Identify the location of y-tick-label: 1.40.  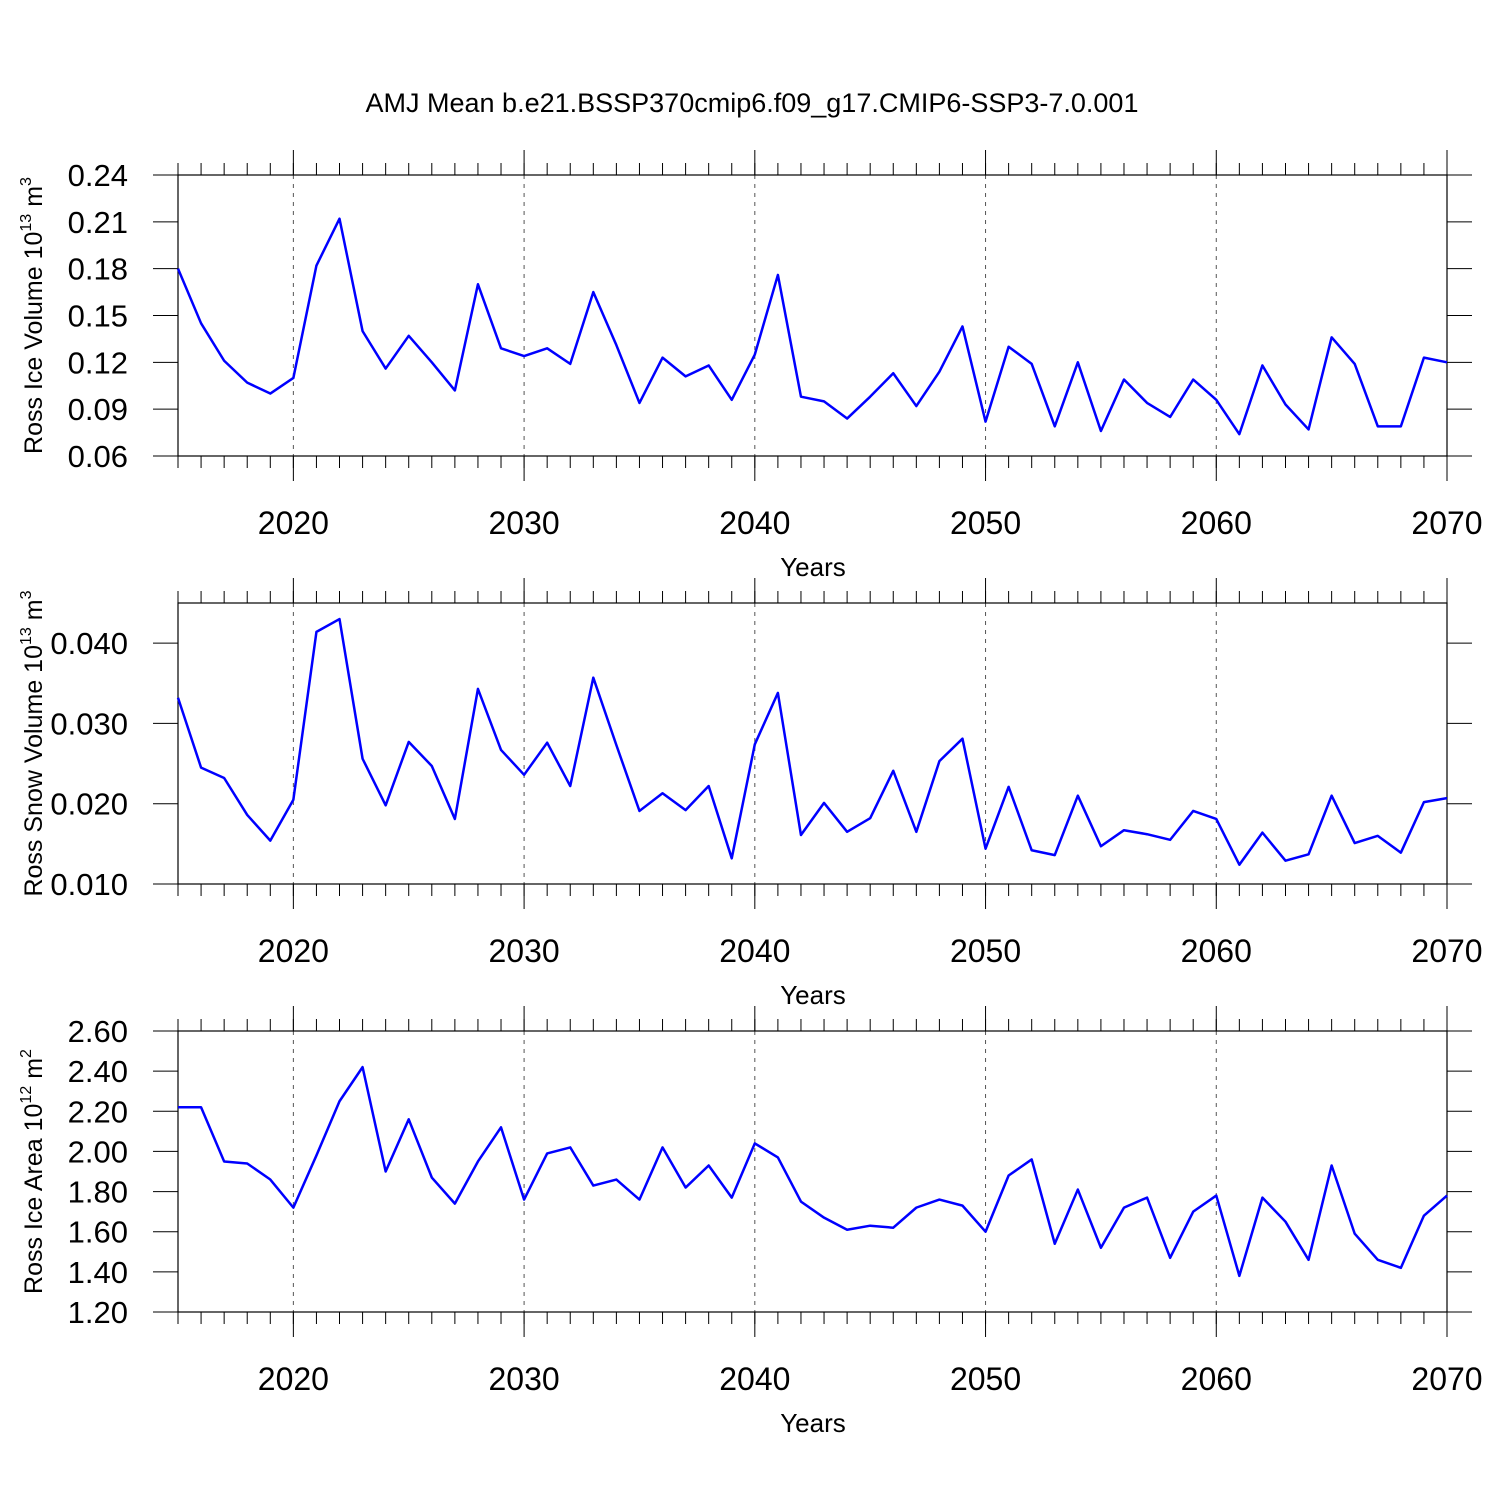
(98, 1272).